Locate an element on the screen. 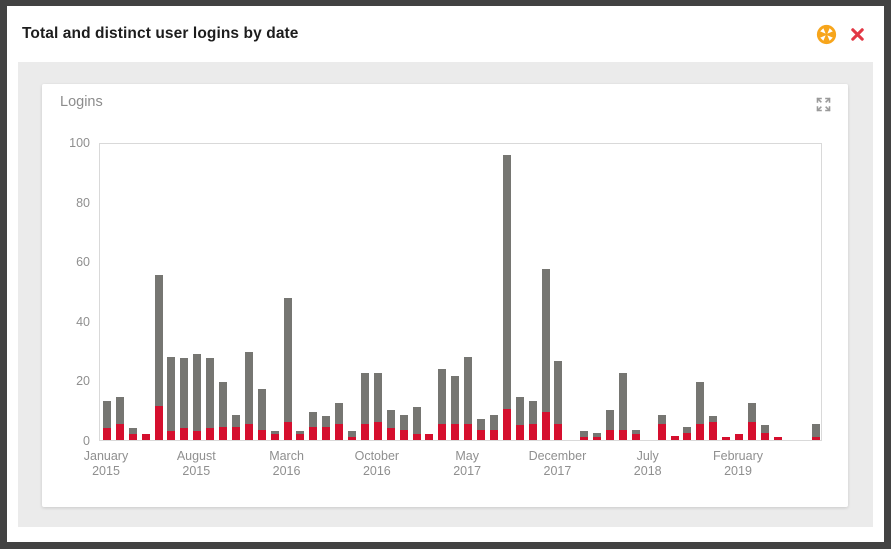  dialog-header-actions is located at coordinates (841, 34).